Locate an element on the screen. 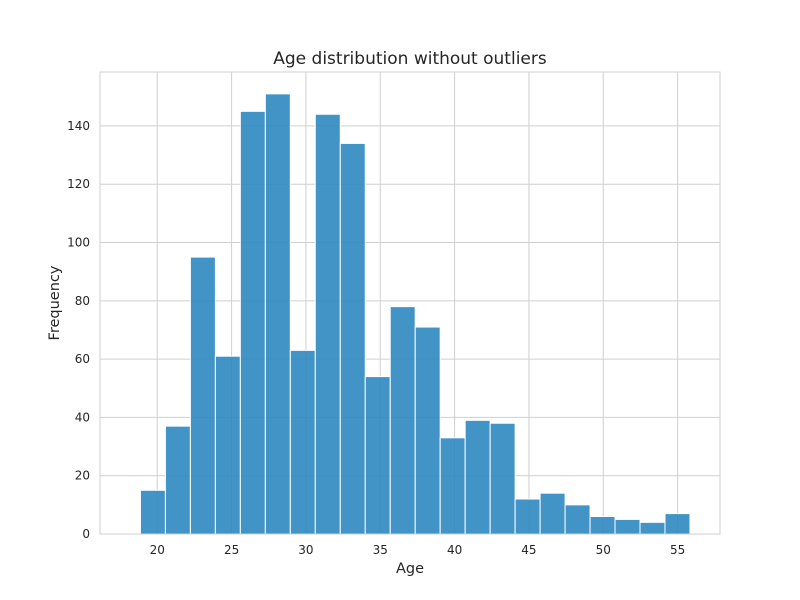  x-axis-title: Age is located at coordinates (410, 569).